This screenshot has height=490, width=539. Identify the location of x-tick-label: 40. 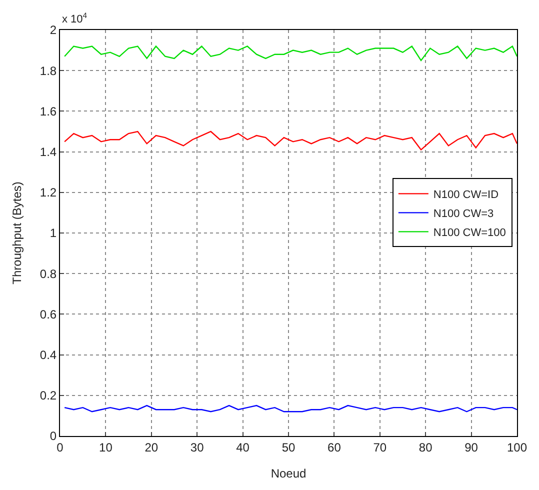
(243, 447).